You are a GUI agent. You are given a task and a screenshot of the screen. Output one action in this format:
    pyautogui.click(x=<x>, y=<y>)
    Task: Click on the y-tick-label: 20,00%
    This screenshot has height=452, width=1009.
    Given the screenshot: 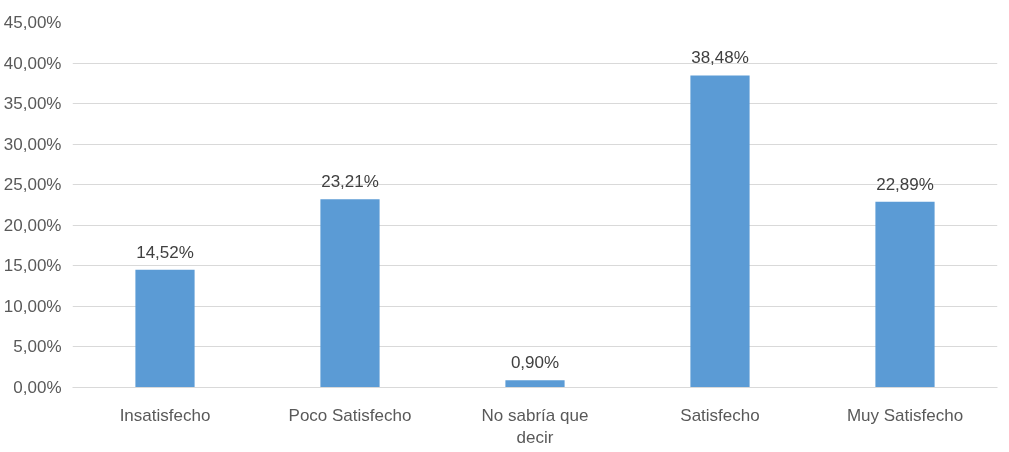 What is the action you would take?
    pyautogui.click(x=32, y=225)
    